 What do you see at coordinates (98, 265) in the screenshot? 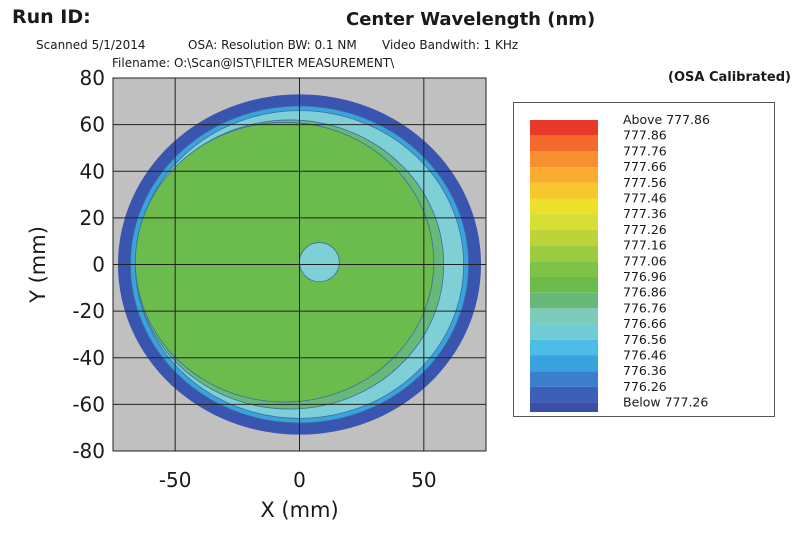
I see `y-tick-label: 0` at bounding box center [98, 265].